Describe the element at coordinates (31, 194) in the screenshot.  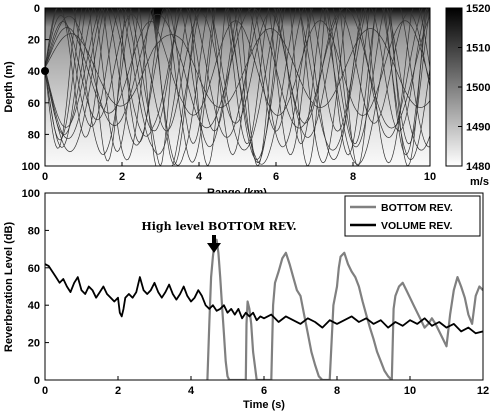
I see `bottom-y-tick-label: 100` at that location.